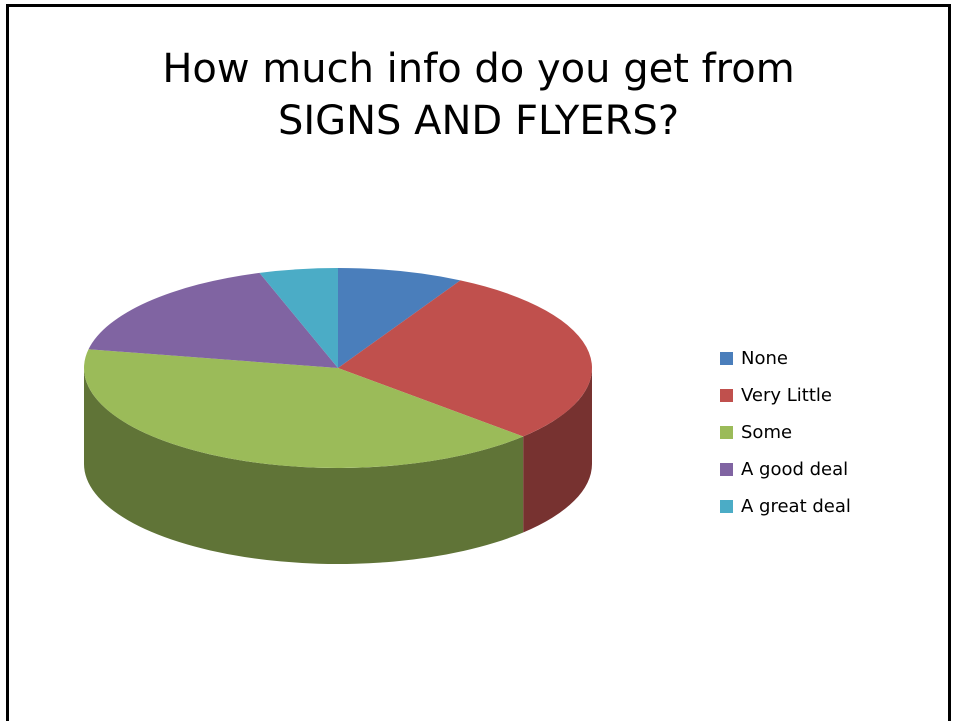  I want to click on legend-item-a-good-deal: A good deal, so click(785, 469).